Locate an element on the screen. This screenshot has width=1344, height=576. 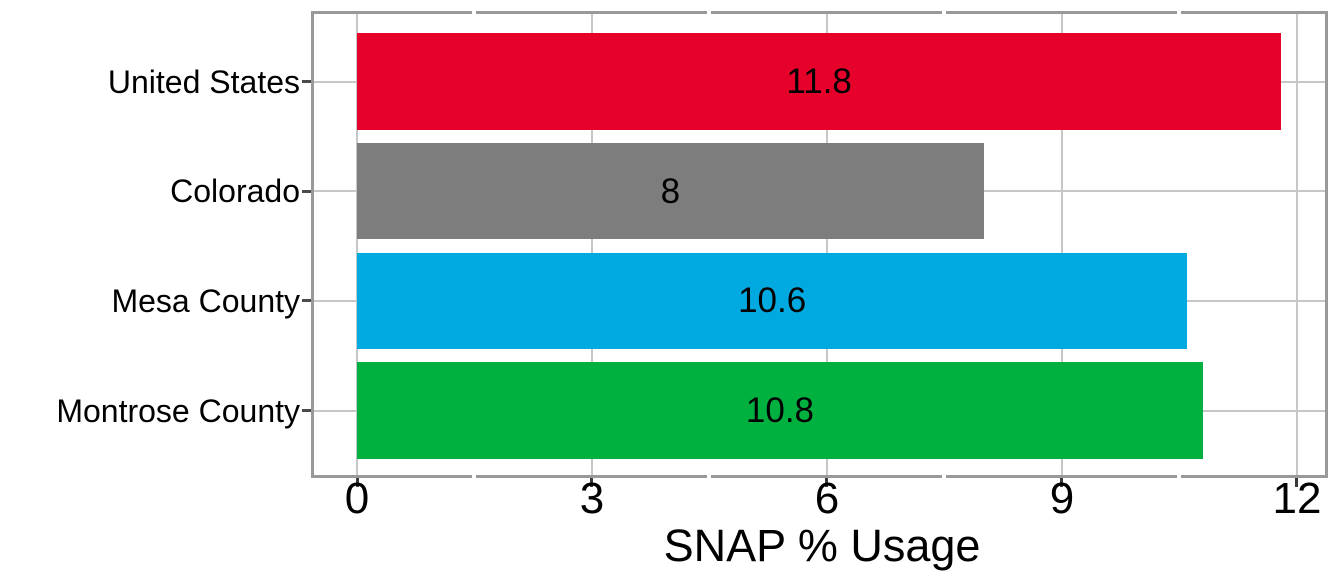
x-axis-tick-label: 3 is located at coordinates (592, 498).